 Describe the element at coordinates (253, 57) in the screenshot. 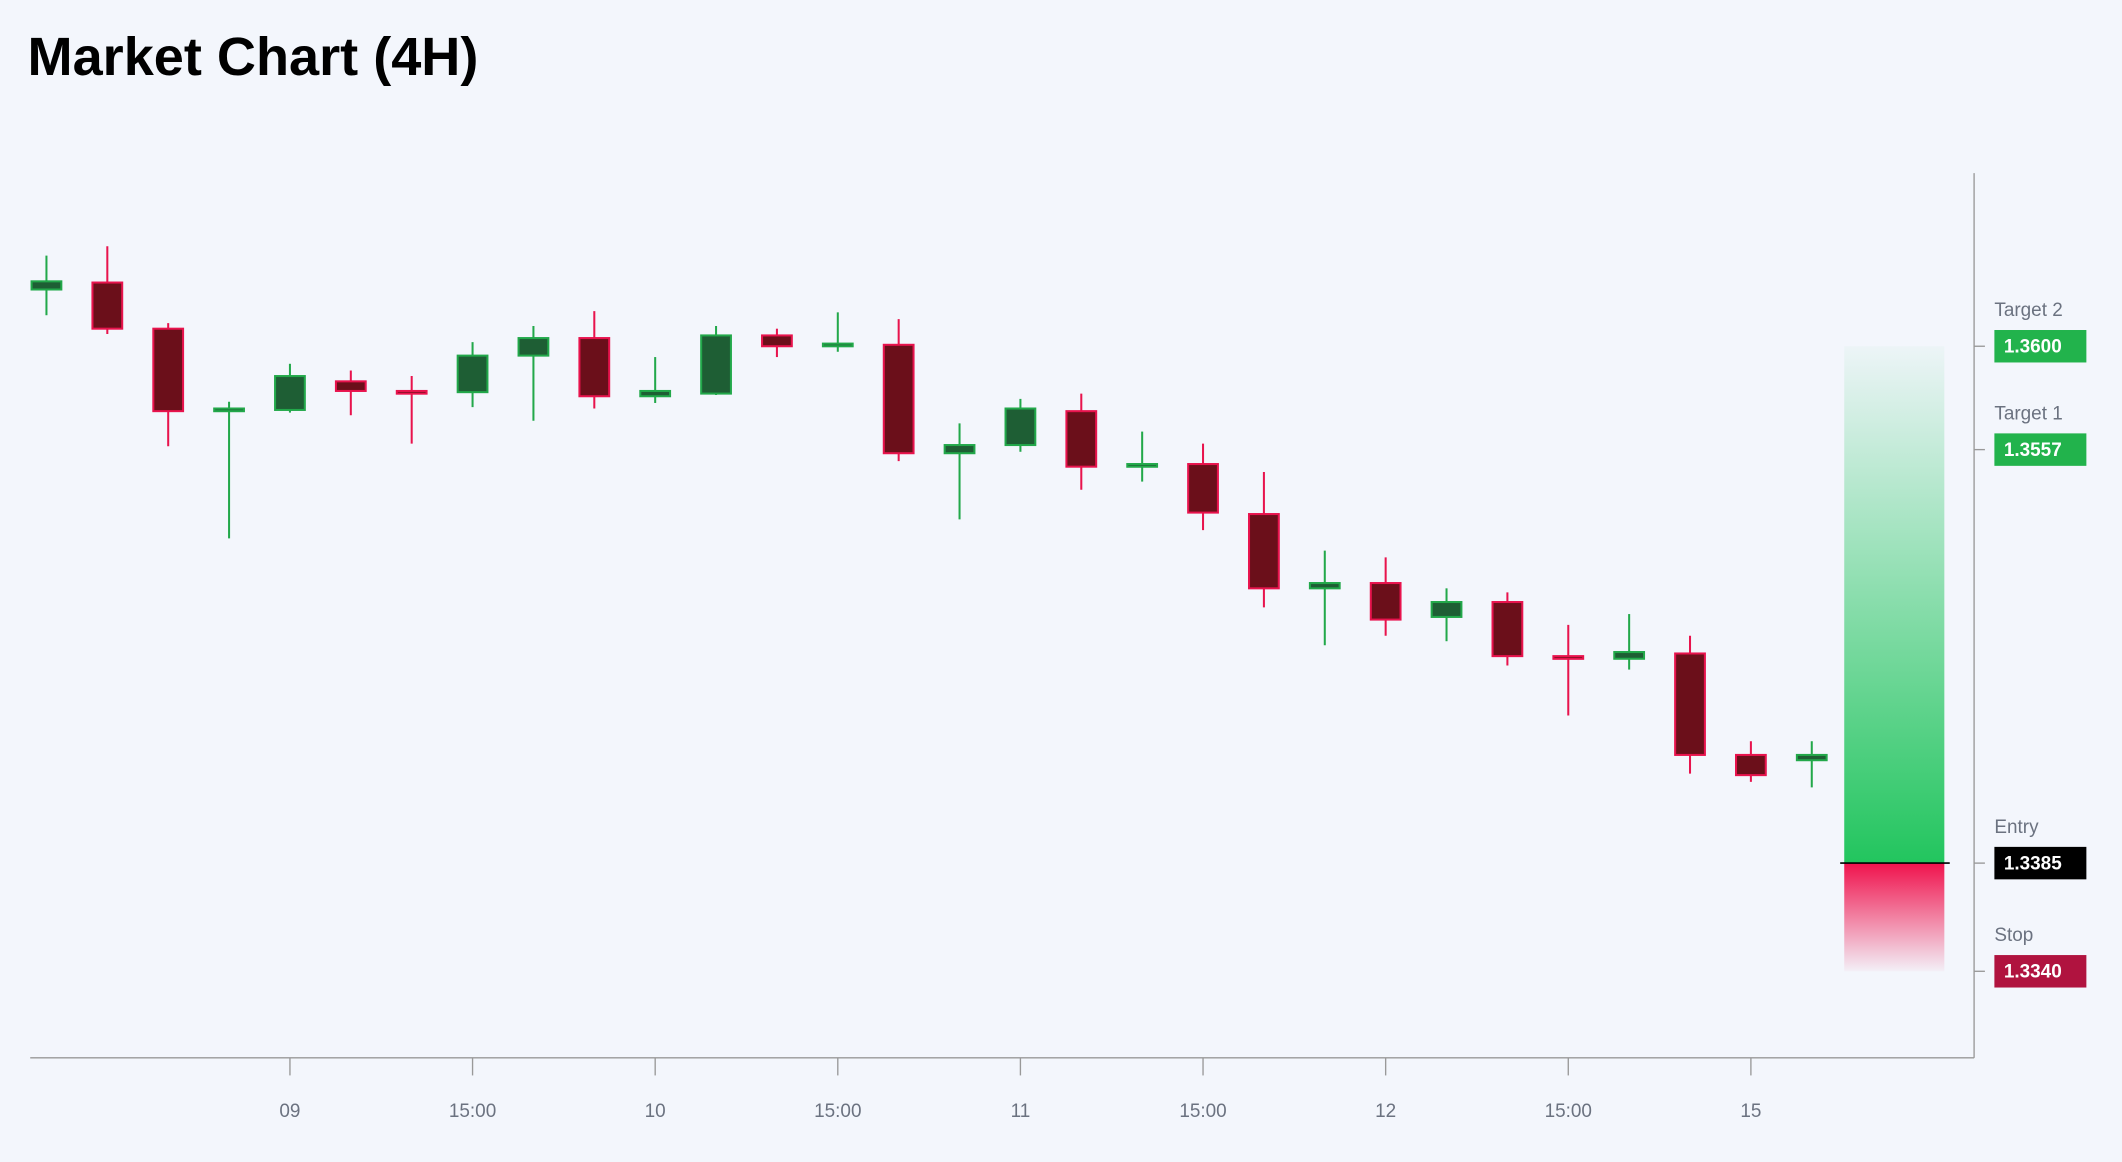

I see `chart-title: Market Chart (4H)` at that location.